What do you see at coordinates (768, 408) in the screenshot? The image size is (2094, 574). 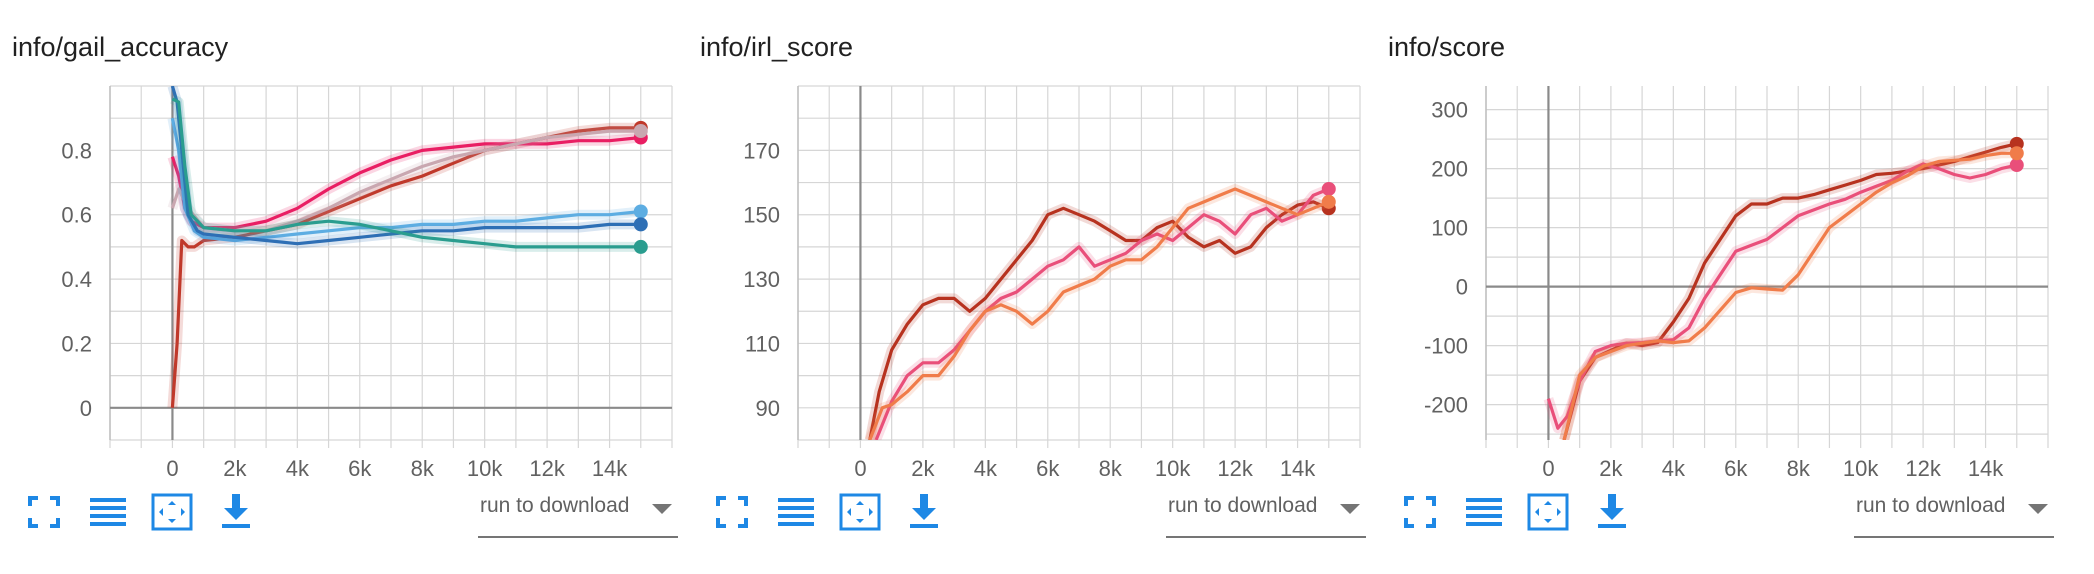 I see `y-tick-label: 90` at bounding box center [768, 408].